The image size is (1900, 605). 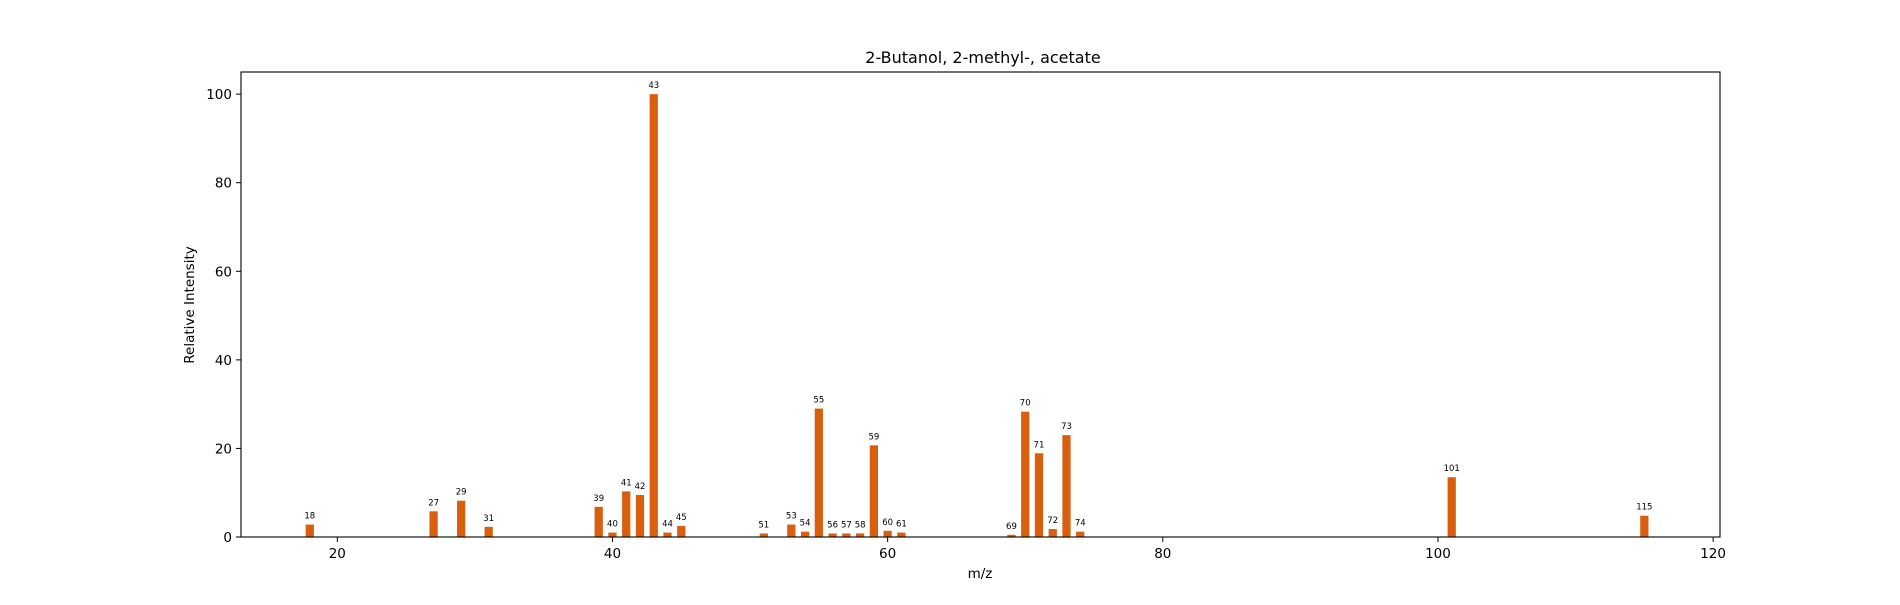 I want to click on x-tick-label: 40, so click(x=612, y=554).